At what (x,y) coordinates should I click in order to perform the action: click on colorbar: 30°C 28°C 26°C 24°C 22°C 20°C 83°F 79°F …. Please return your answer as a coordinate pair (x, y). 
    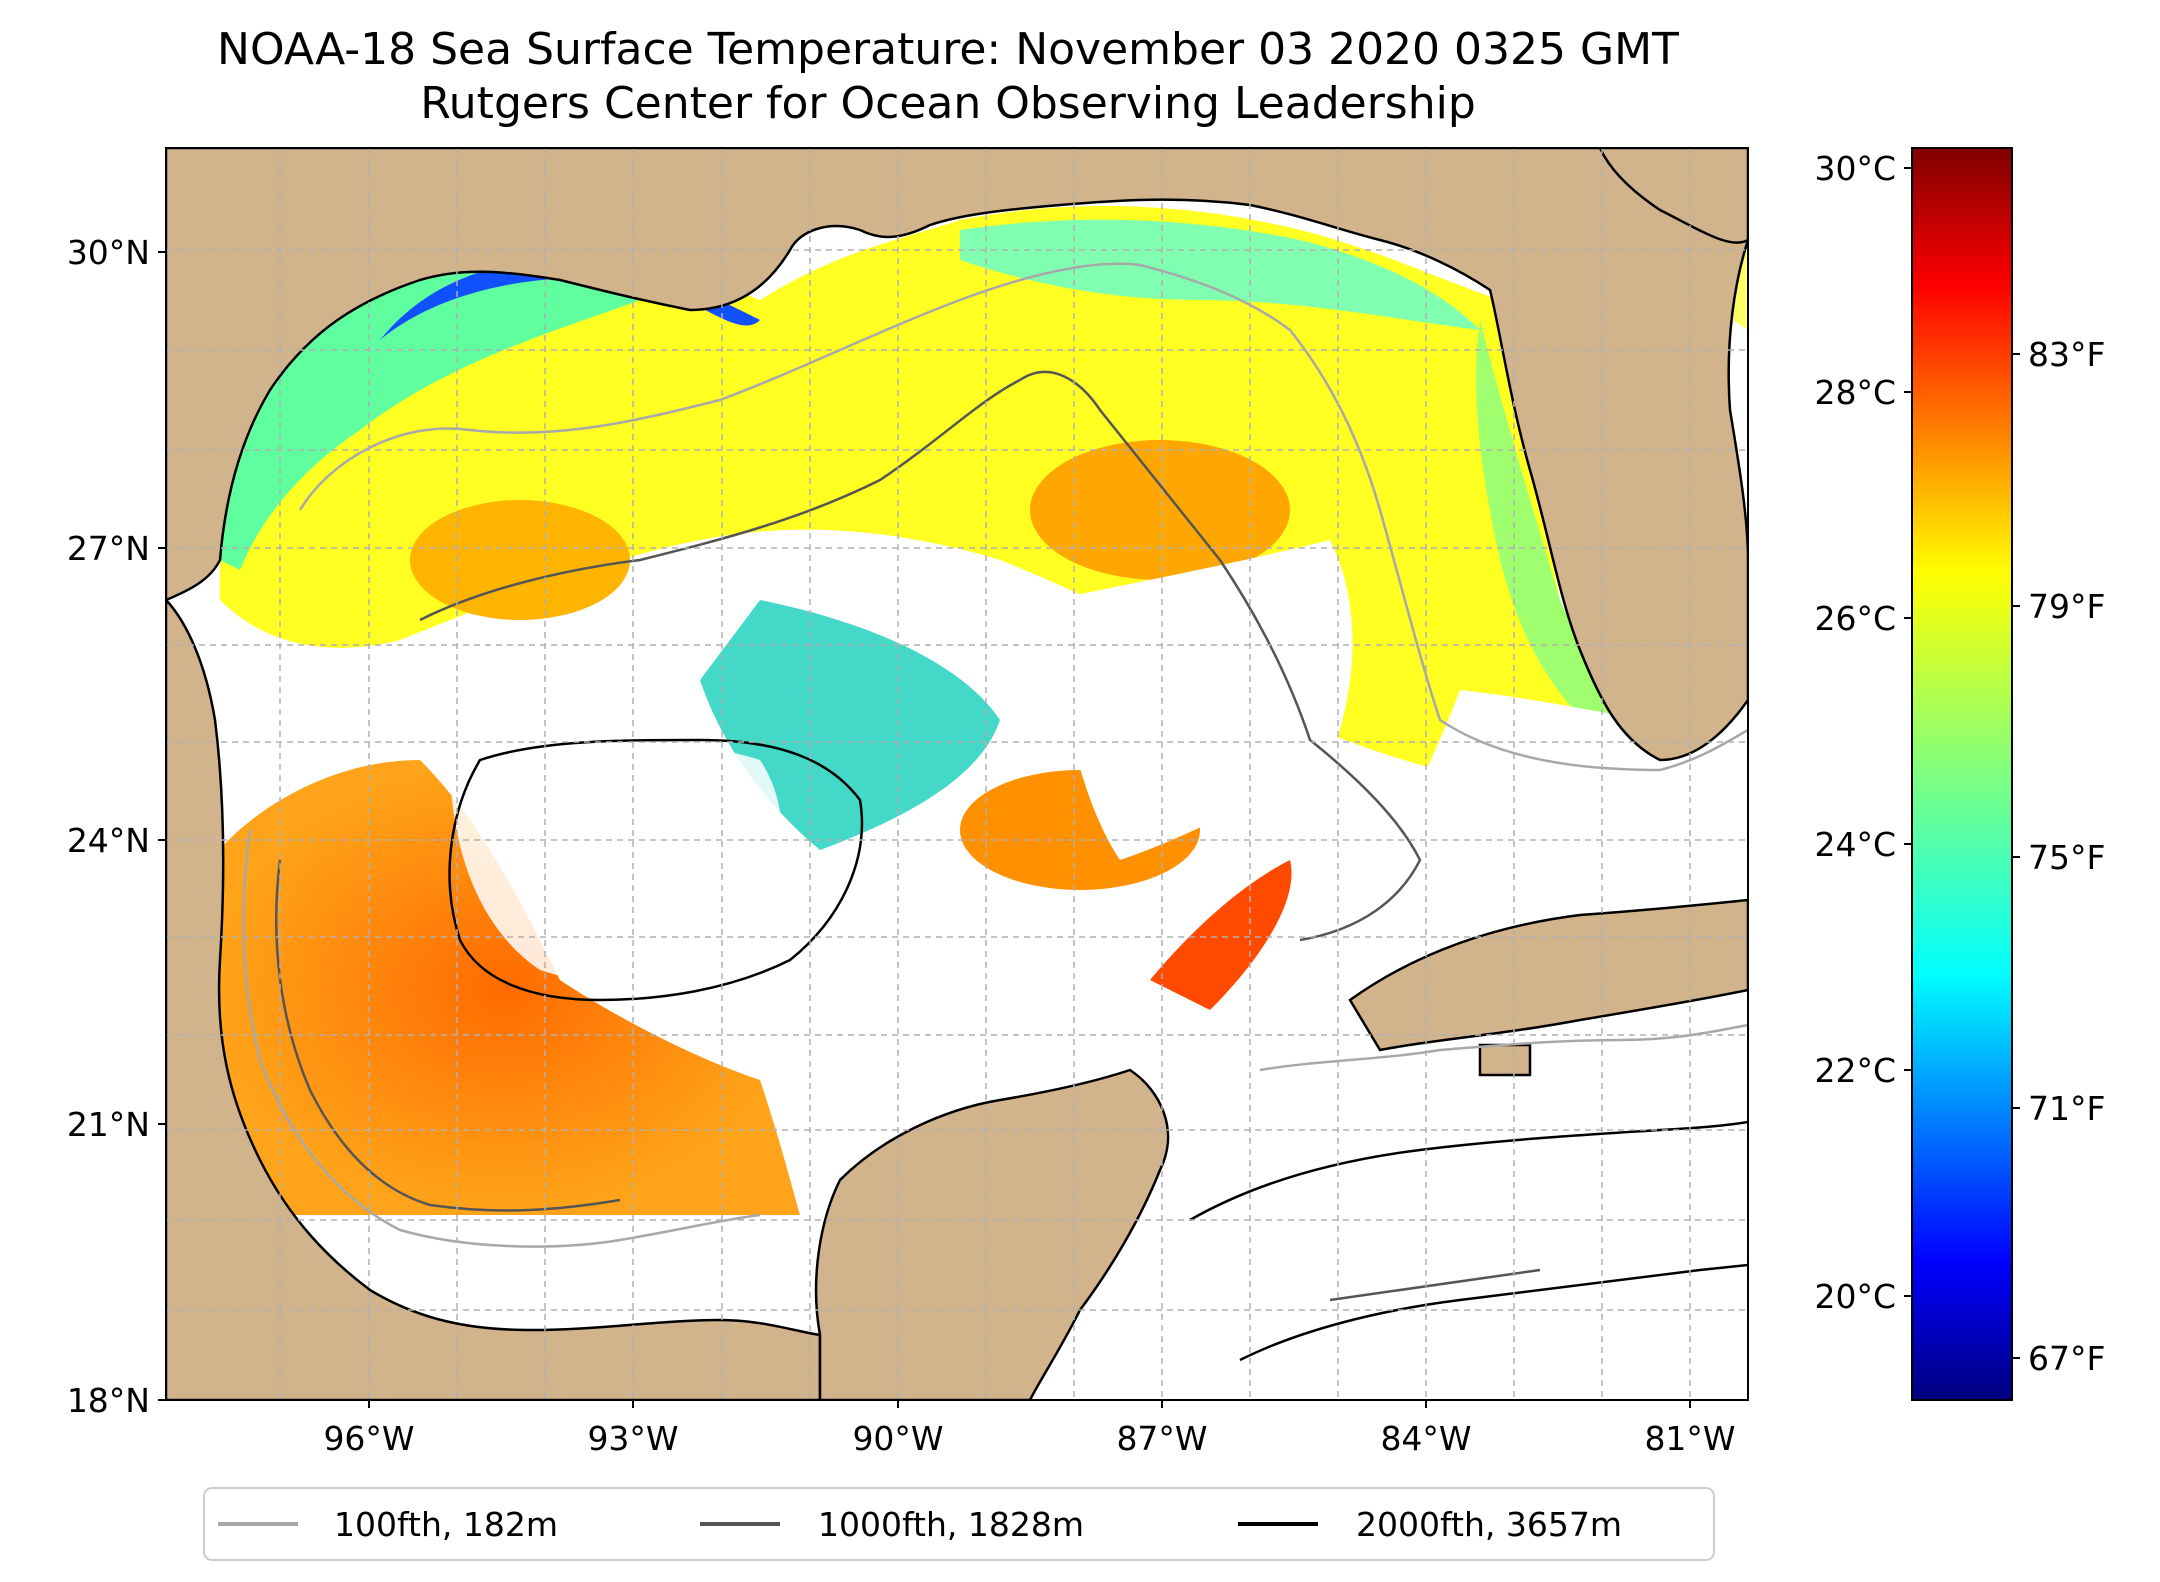
    Looking at the image, I should click on (1959, 774).